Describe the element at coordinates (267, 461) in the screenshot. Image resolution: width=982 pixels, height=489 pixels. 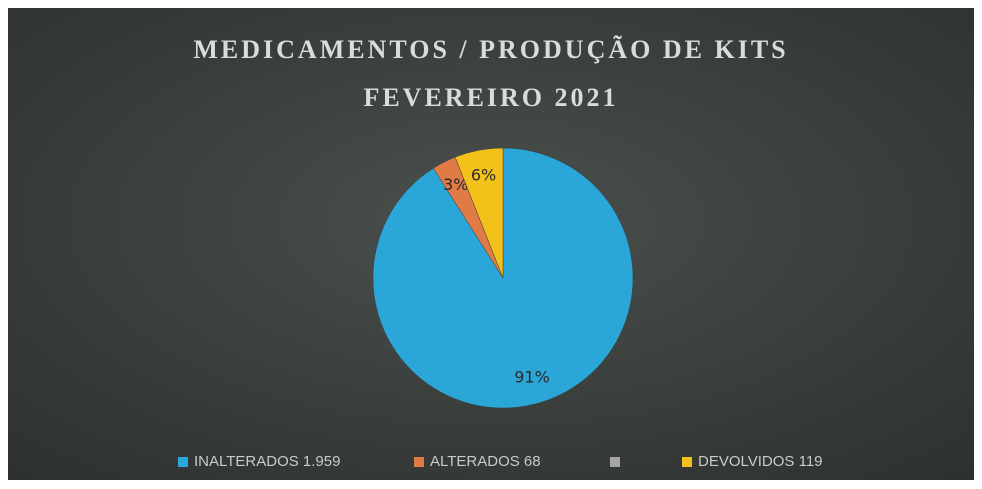
I see `legend-label: INALTERADOS 1.959` at that location.